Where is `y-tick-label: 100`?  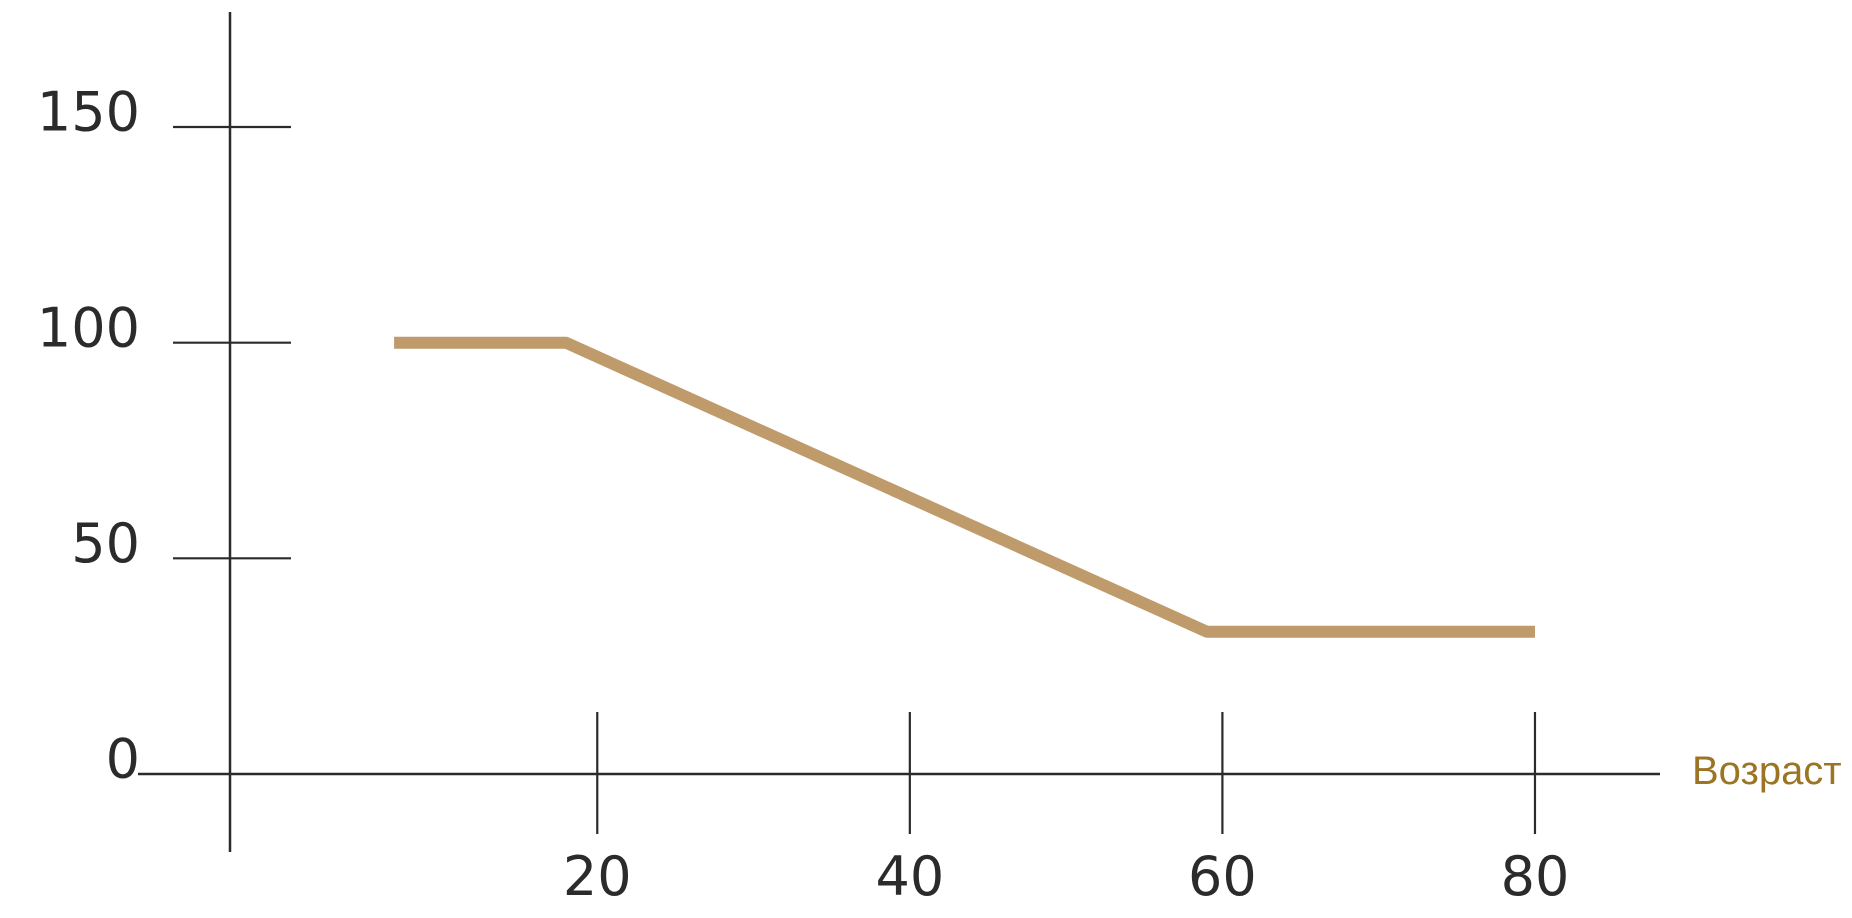
y-tick-label: 100 is located at coordinates (88, 327).